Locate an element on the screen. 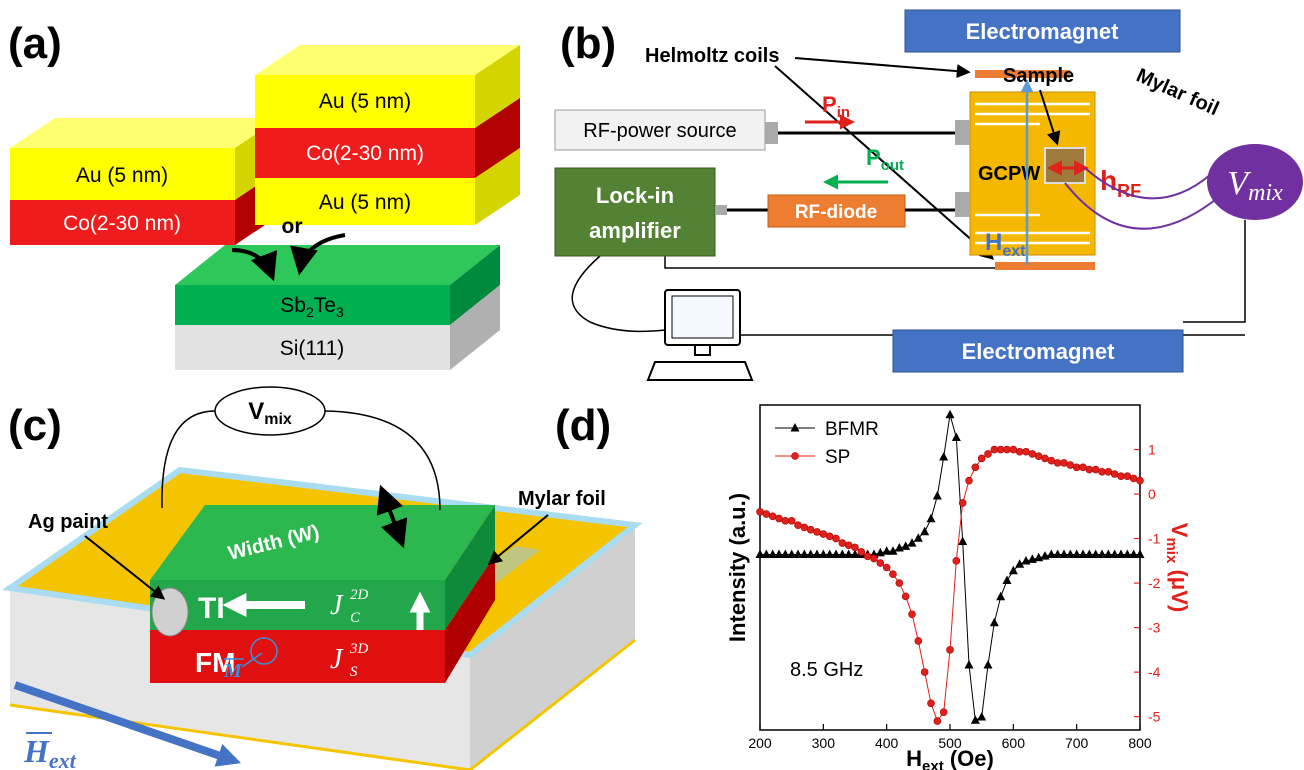  subscript: C is located at coordinates (355, 618).